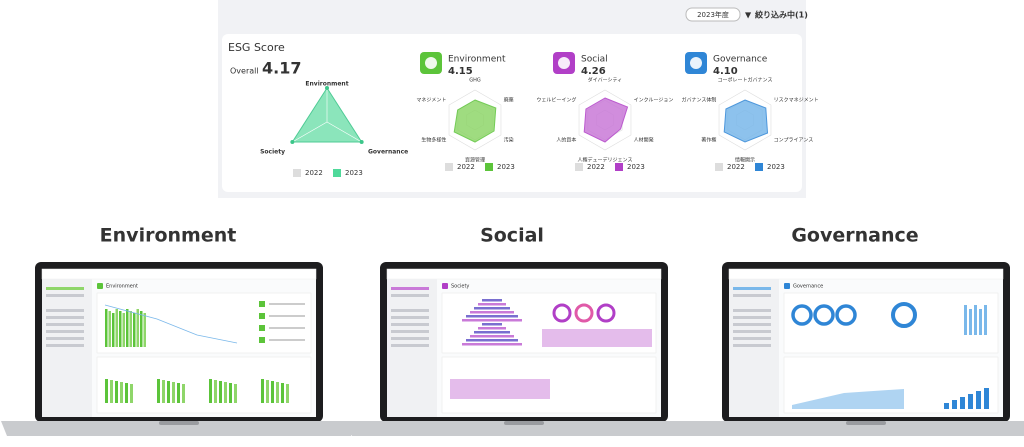  I want to click on radar-axis-label: 廃棄, so click(509, 100).